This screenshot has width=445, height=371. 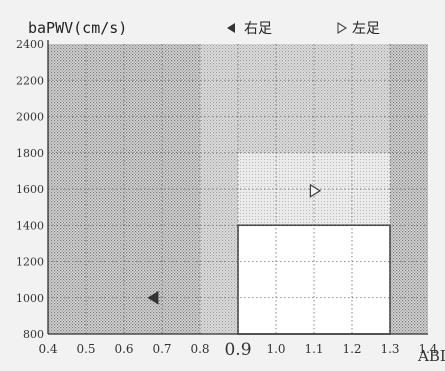 I want to click on x-tick-label: 0.6, so click(x=123, y=349).